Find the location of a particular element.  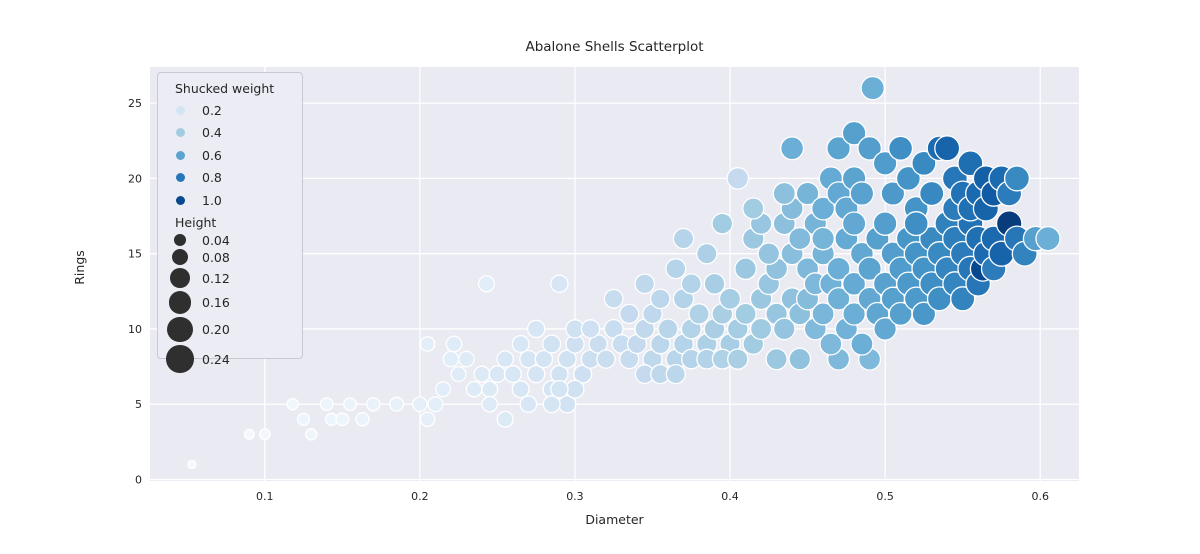

legend-size-item: 0.08 is located at coordinates (230, 257).